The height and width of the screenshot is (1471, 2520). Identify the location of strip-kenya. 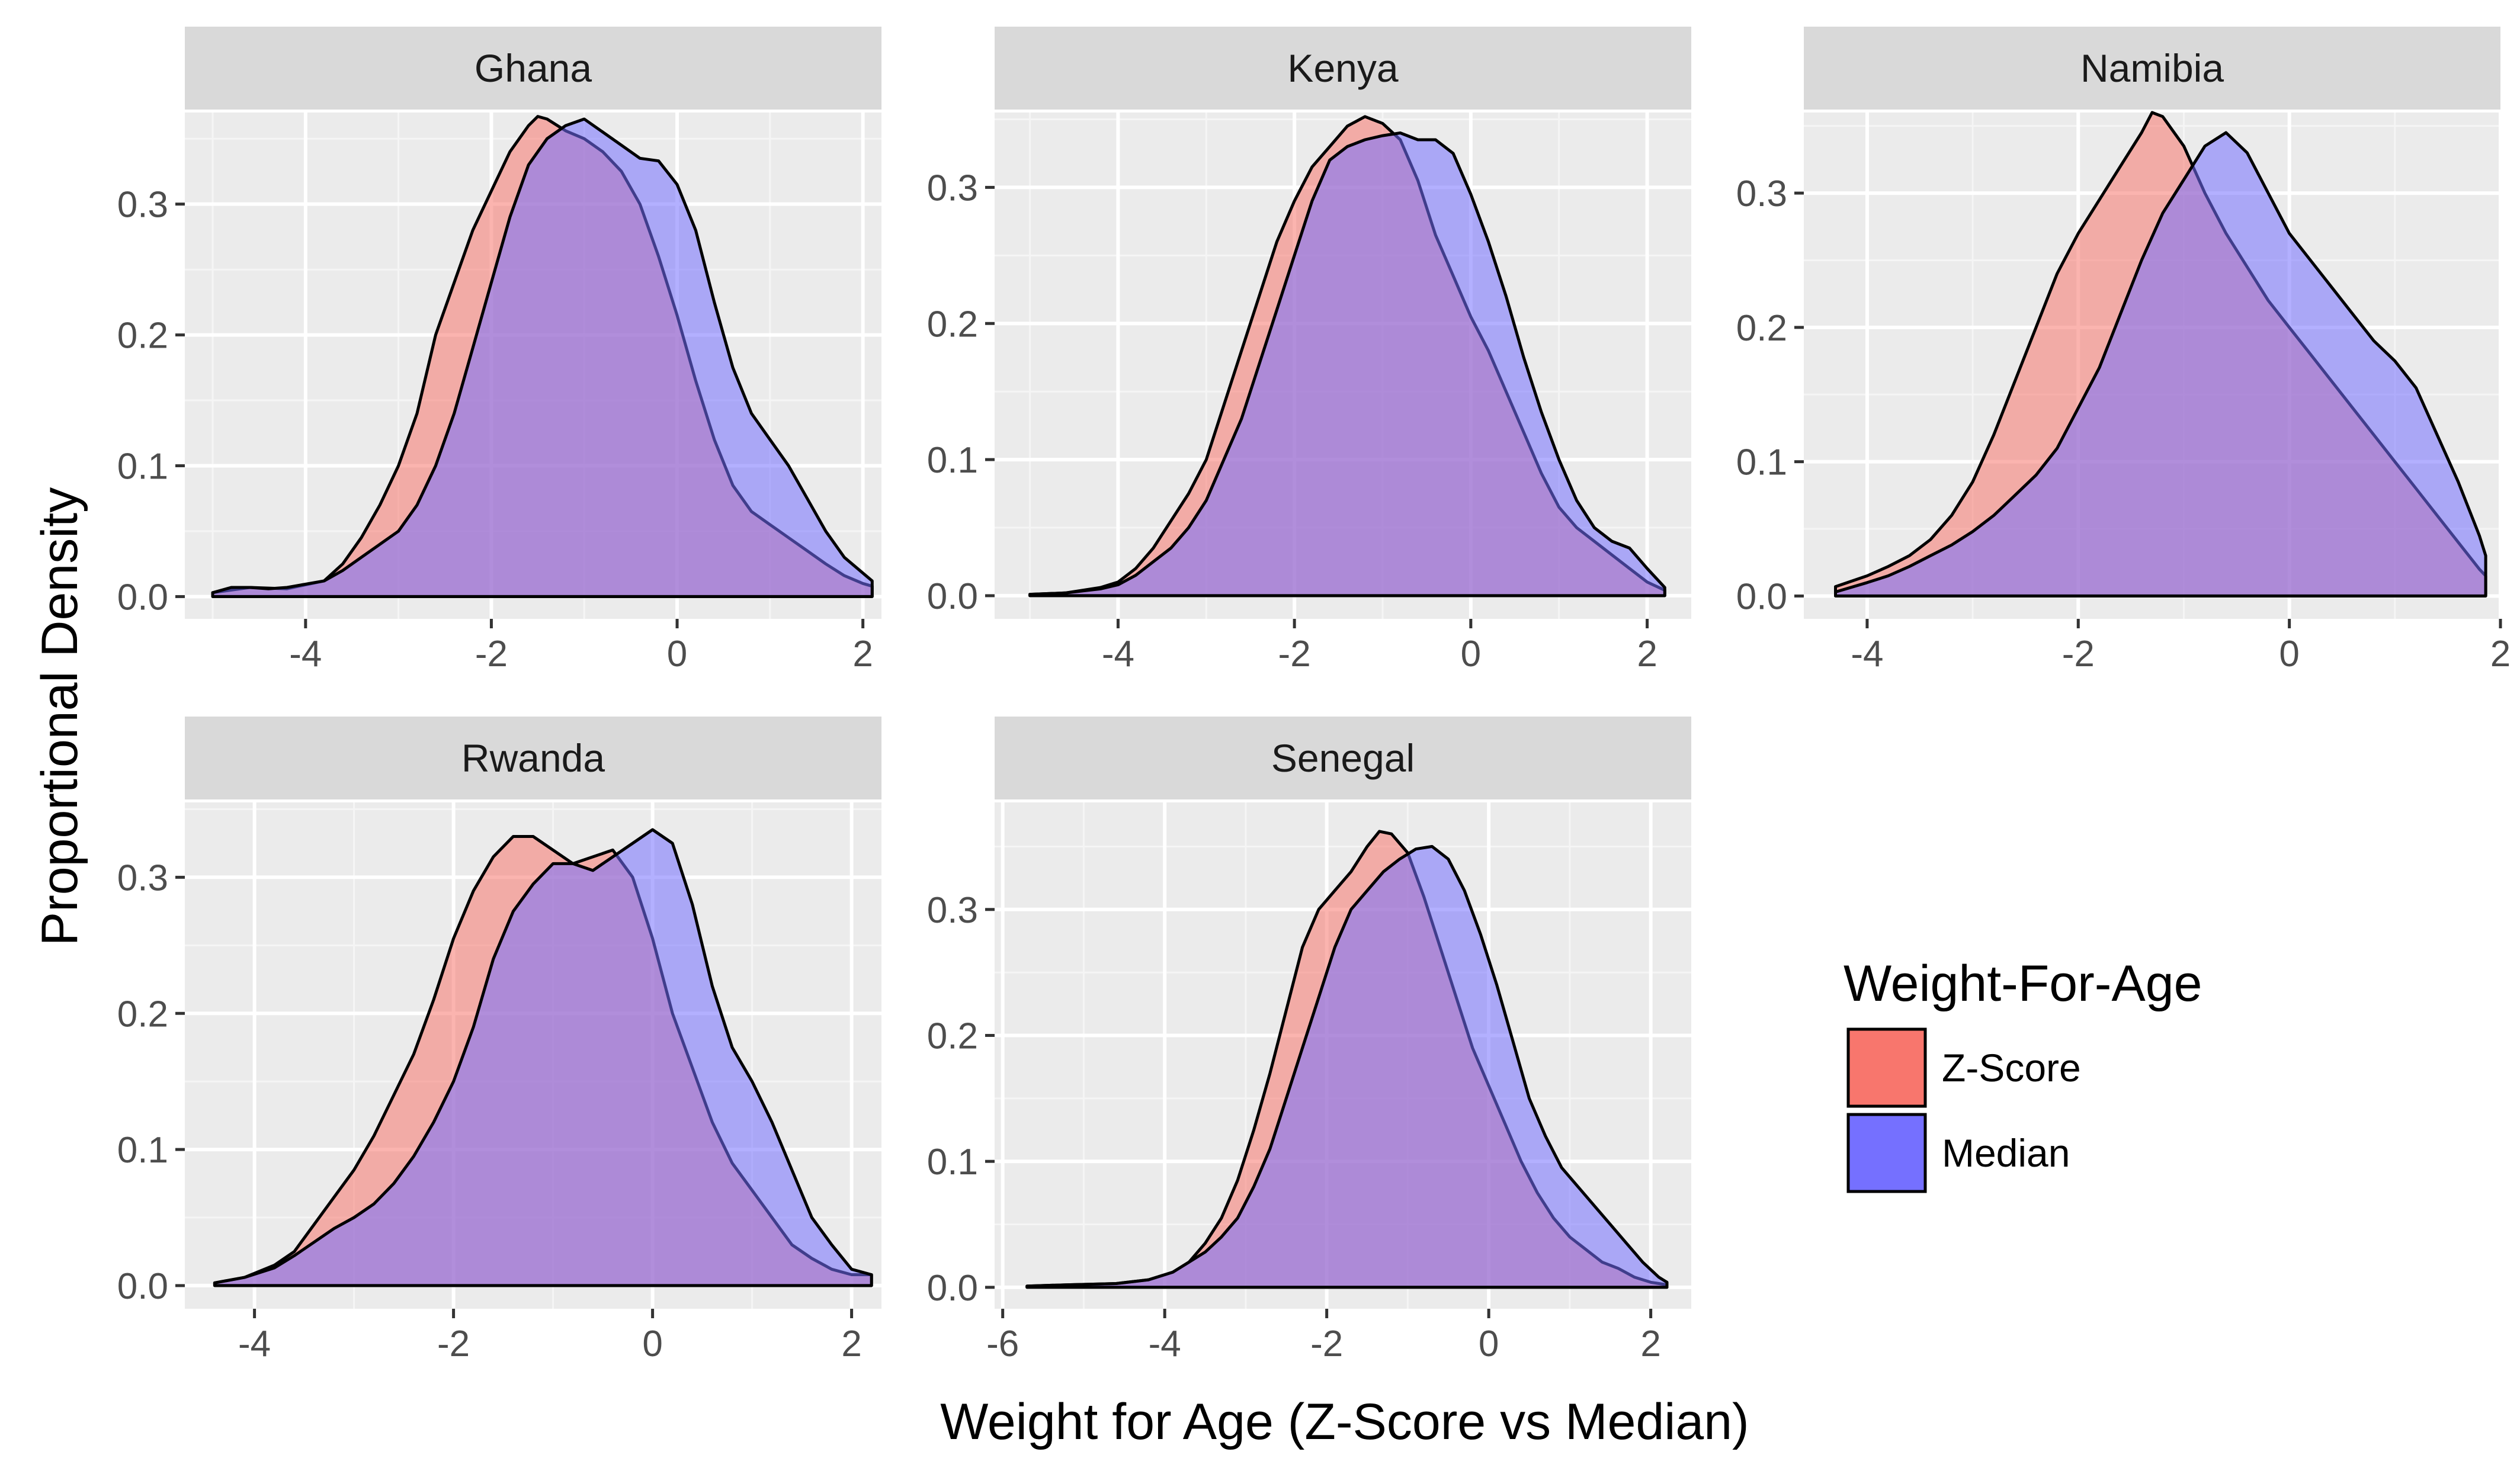
(1343, 68).